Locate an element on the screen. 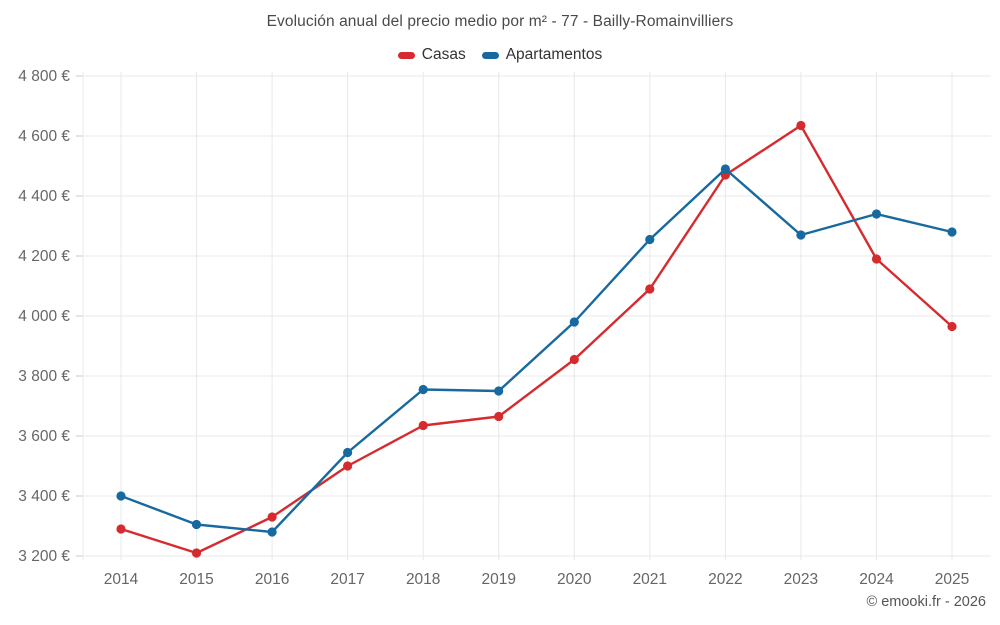  y-tick-label-3400: 3 400 € is located at coordinates (44, 496).